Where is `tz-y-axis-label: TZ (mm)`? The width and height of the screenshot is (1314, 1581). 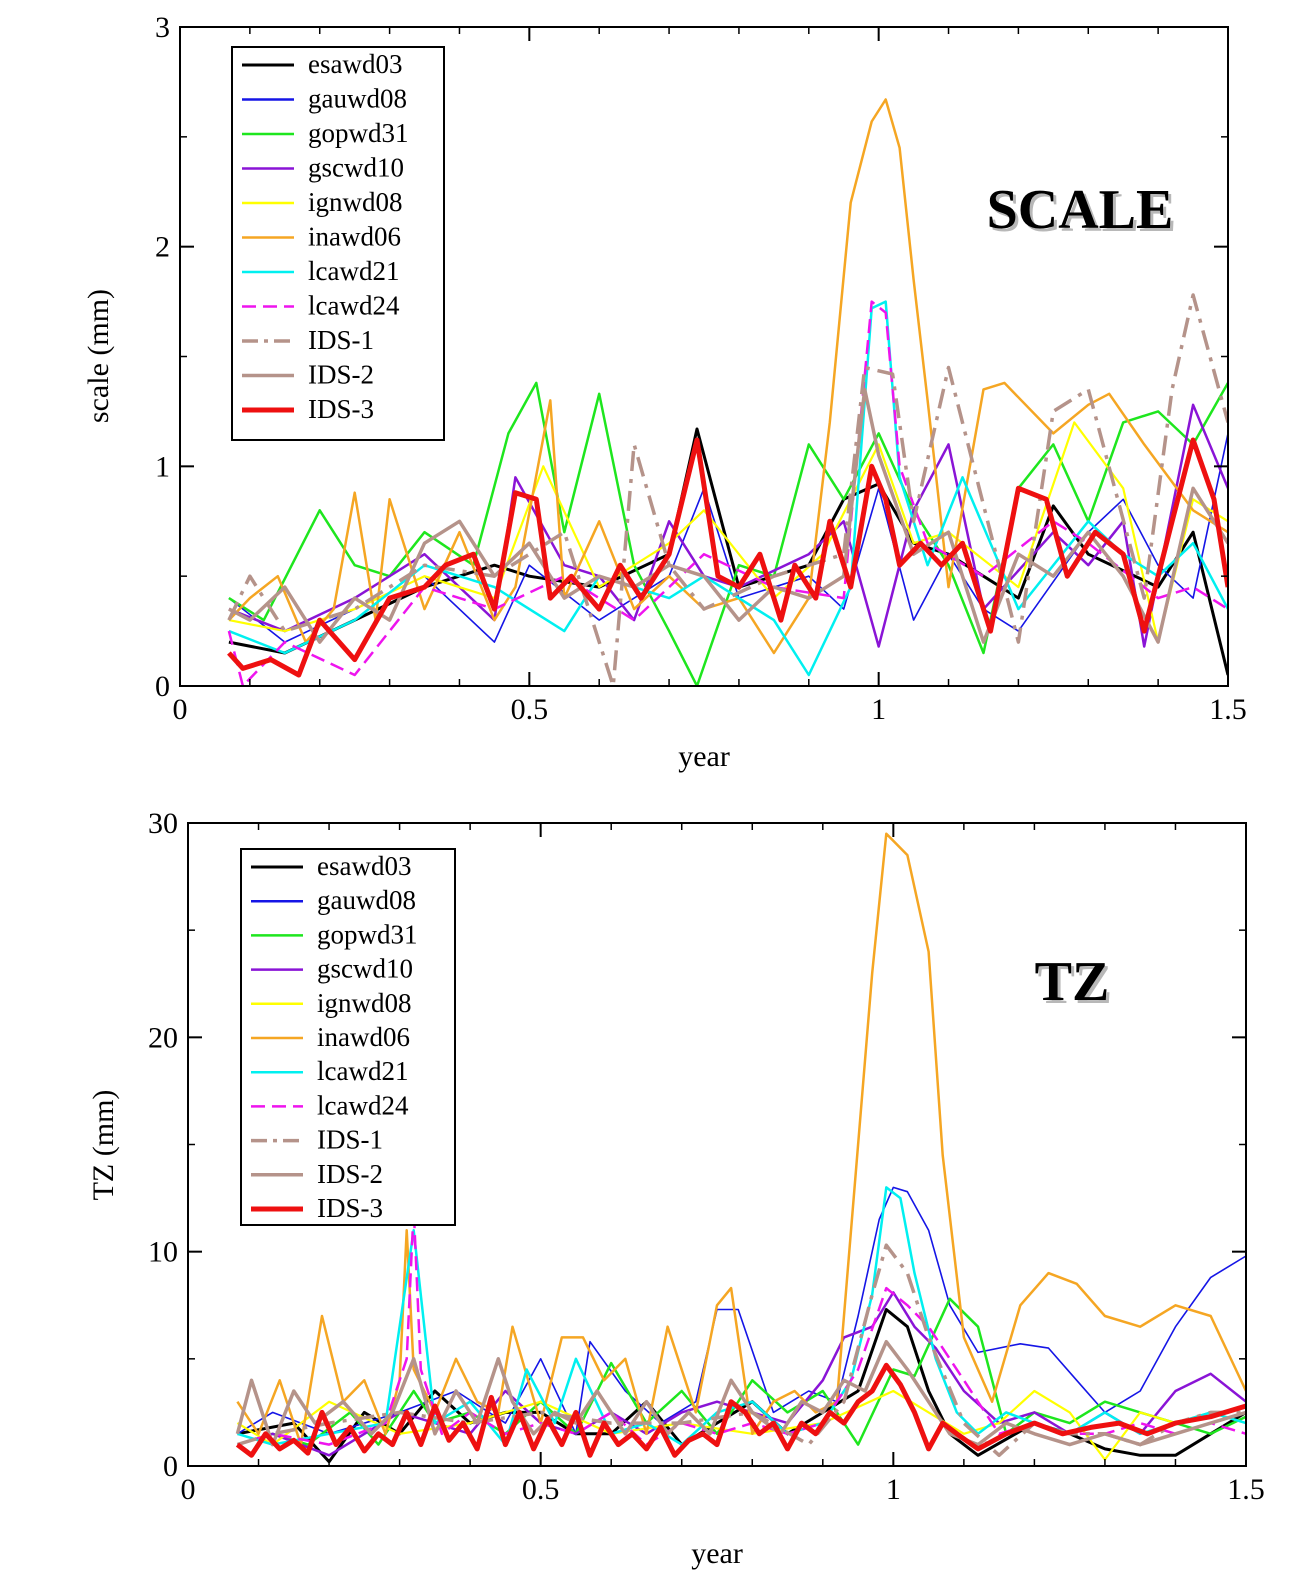 tz-y-axis-label: TZ (mm) is located at coordinates (103, 1145).